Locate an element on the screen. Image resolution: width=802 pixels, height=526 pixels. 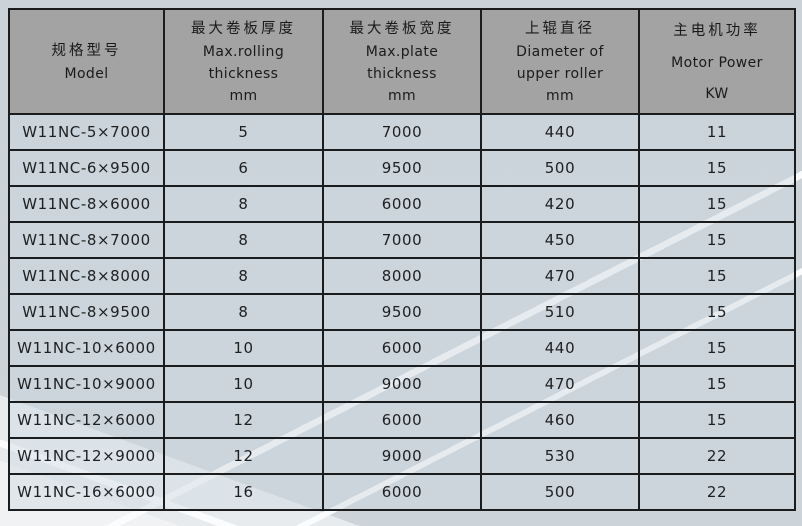
cell-max_rolling_thickness: 6 is located at coordinates (243, 168).